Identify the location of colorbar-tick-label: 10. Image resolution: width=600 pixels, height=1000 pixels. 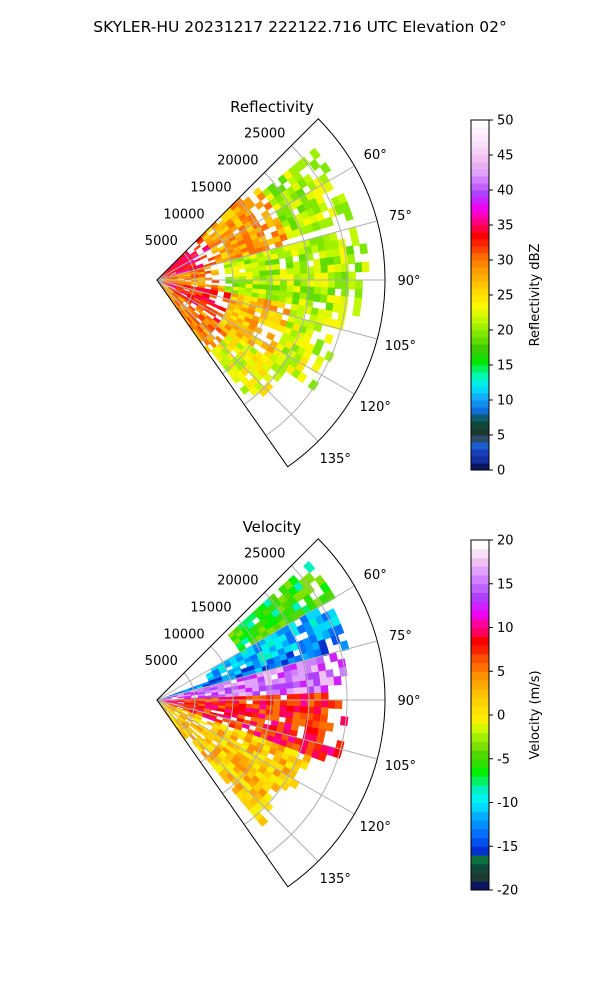
(505, 628).